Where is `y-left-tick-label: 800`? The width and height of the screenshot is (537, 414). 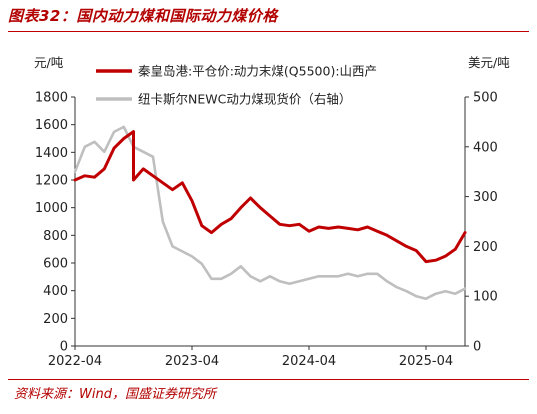 y-left-tick-label: 800 is located at coordinates (55, 236).